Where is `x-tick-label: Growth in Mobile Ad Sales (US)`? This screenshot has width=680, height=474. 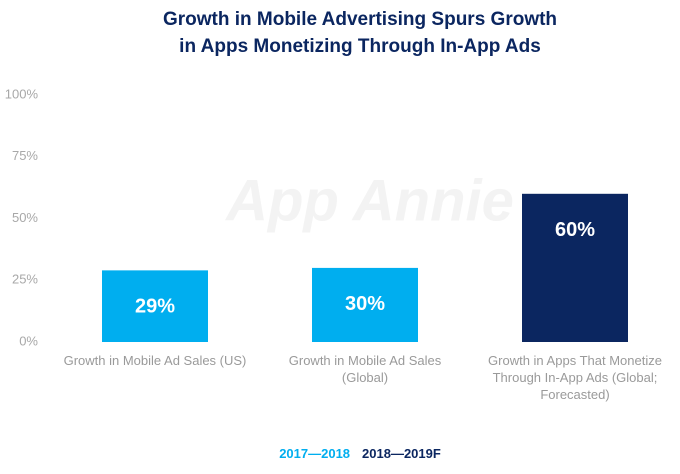 x-tick-label: Growth in Mobile Ad Sales (US) is located at coordinates (155, 360).